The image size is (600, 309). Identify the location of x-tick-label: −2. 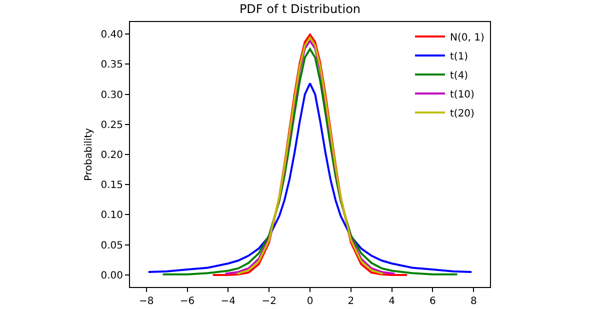
(269, 301).